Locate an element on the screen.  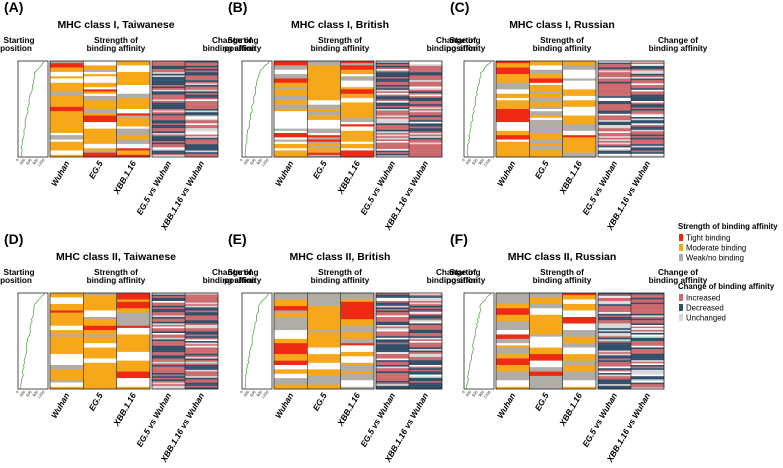
strength-header-line2: binding affinity is located at coordinates (340, 280).